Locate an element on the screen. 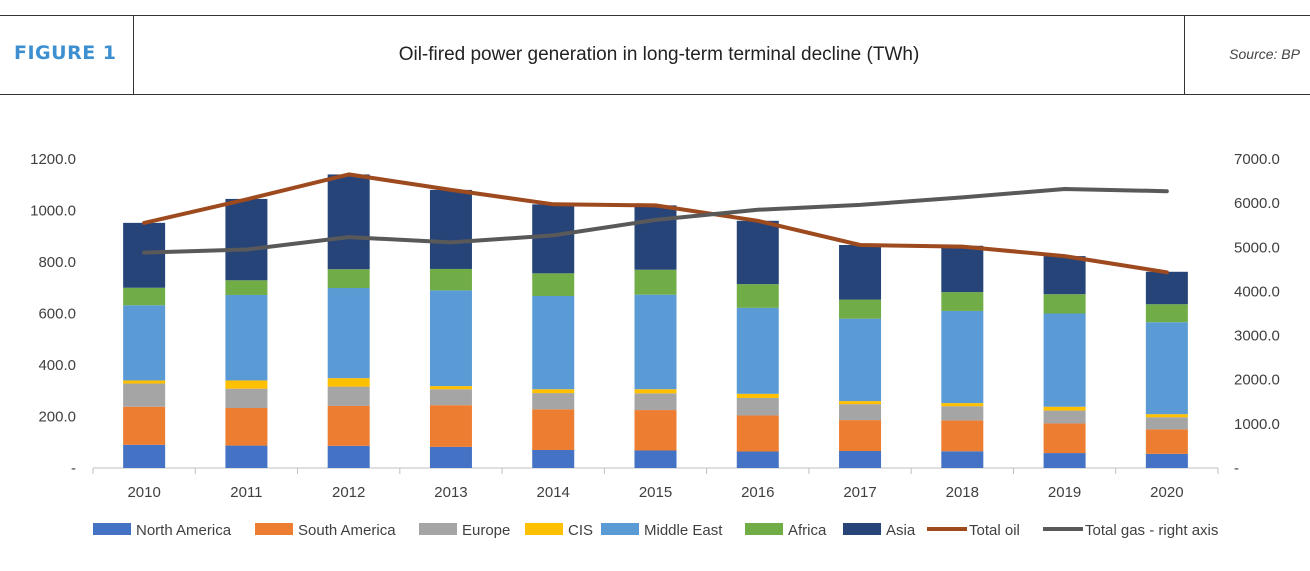 The height and width of the screenshot is (571, 1310). legend-label-total-gas-right-axis: Total gas - right axis is located at coordinates (1151, 530).